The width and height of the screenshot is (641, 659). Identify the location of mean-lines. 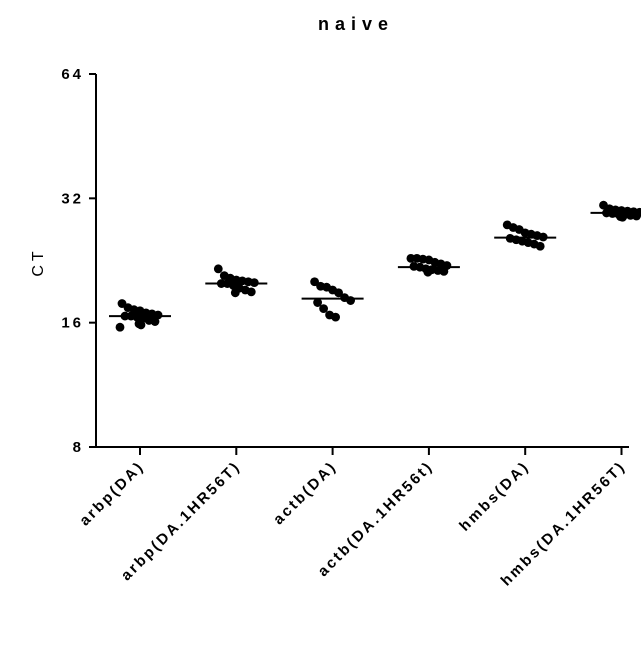
(375, 264).